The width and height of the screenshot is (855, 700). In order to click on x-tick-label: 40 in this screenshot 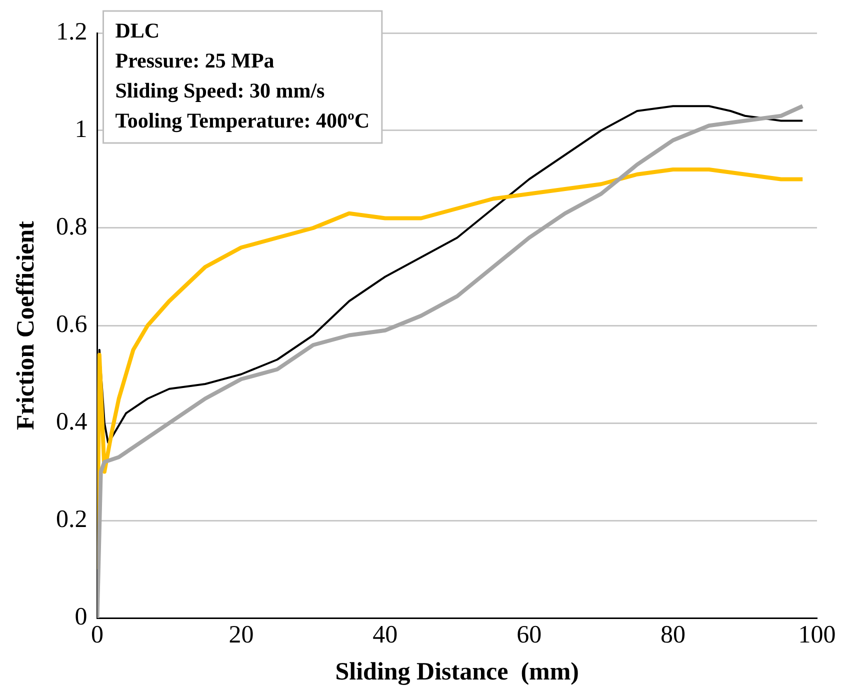, I will do `click(385, 635)`.